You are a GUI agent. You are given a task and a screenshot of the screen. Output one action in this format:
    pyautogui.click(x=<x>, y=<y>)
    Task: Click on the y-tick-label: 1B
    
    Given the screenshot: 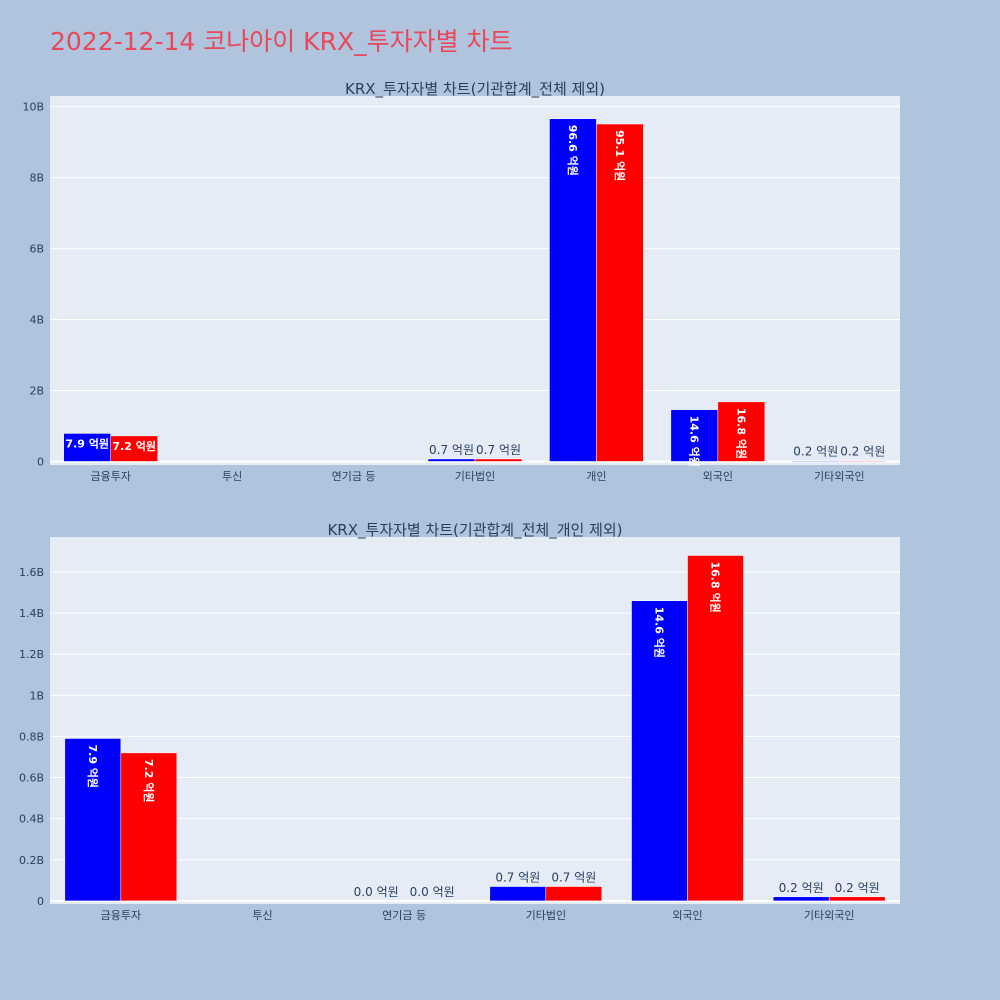 What is the action you would take?
    pyautogui.click(x=36, y=695)
    